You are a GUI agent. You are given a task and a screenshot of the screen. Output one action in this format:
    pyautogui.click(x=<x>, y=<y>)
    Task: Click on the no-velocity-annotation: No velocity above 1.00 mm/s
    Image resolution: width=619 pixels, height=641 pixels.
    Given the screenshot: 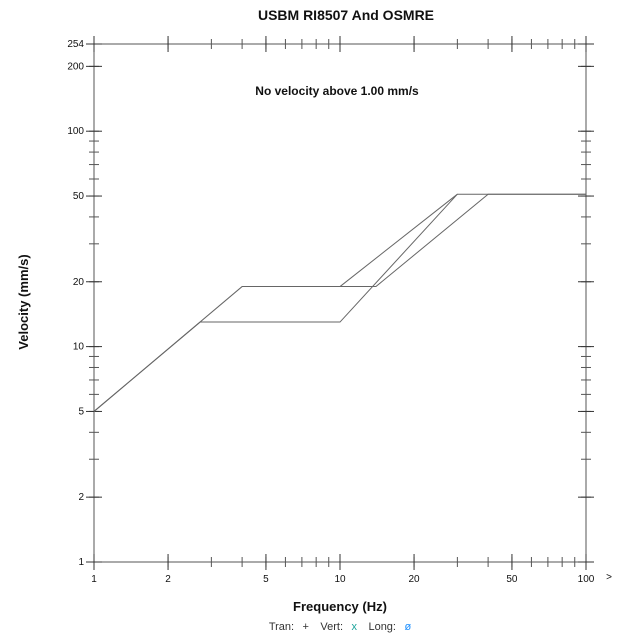 What is the action you would take?
    pyautogui.click(x=337, y=91)
    